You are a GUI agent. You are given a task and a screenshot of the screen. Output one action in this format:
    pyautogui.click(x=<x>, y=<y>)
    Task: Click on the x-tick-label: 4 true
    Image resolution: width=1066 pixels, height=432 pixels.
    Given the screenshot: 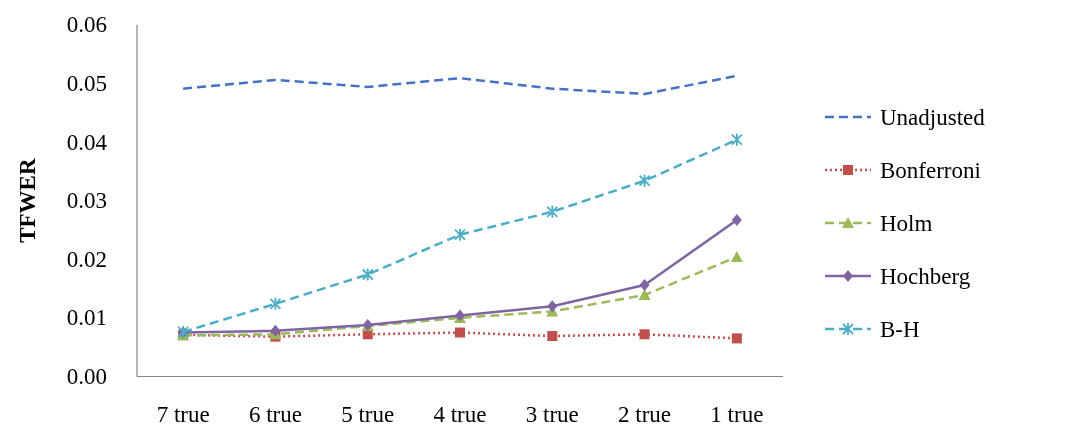 What is the action you would take?
    pyautogui.click(x=460, y=414)
    